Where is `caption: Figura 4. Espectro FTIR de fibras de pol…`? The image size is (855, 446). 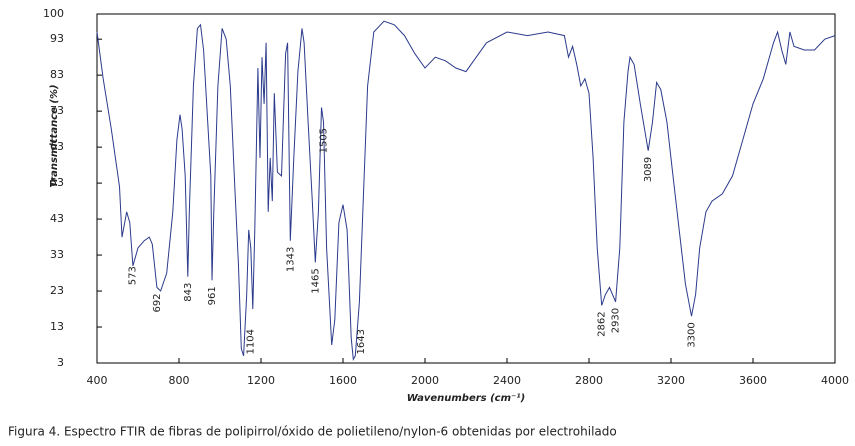
caption: Figura 4. Espectro FTIR de fibras de pol… is located at coordinates (312, 432).